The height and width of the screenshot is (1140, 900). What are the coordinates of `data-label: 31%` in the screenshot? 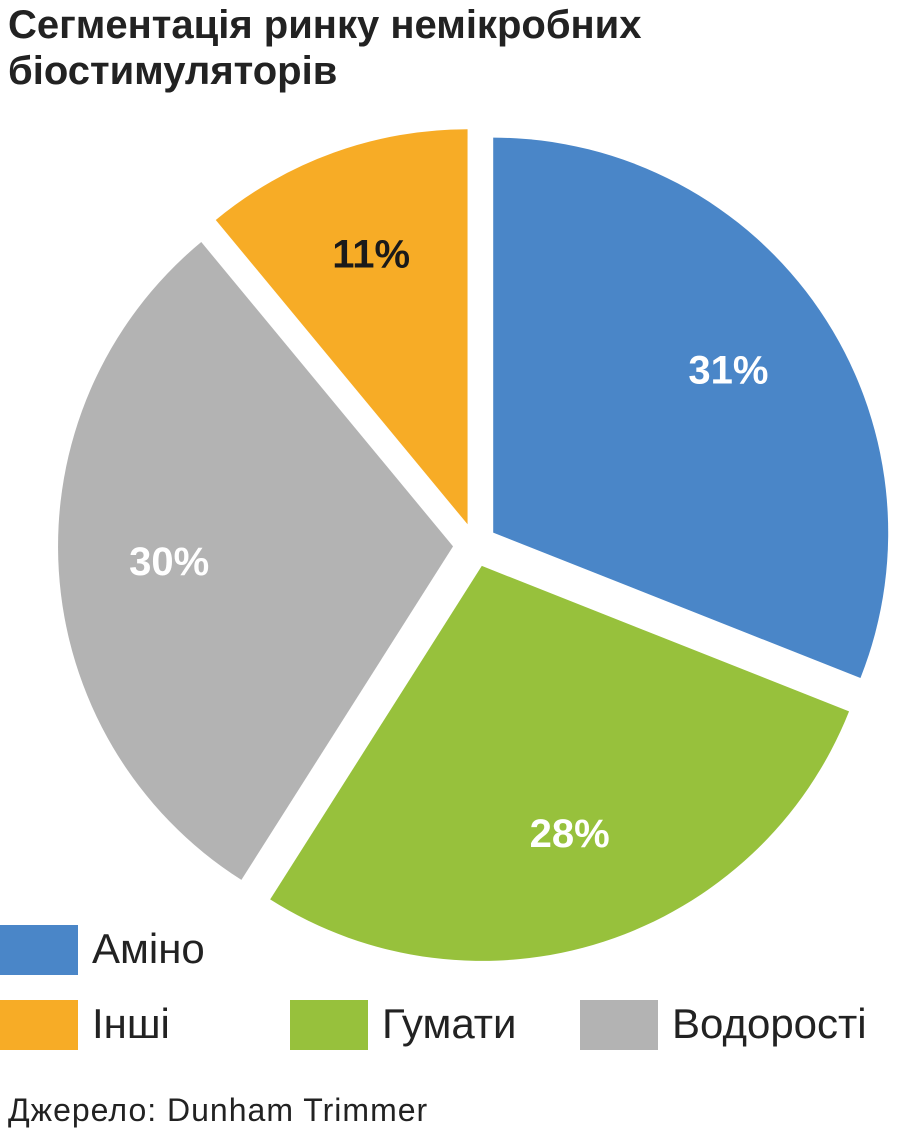 It's located at (728, 370).